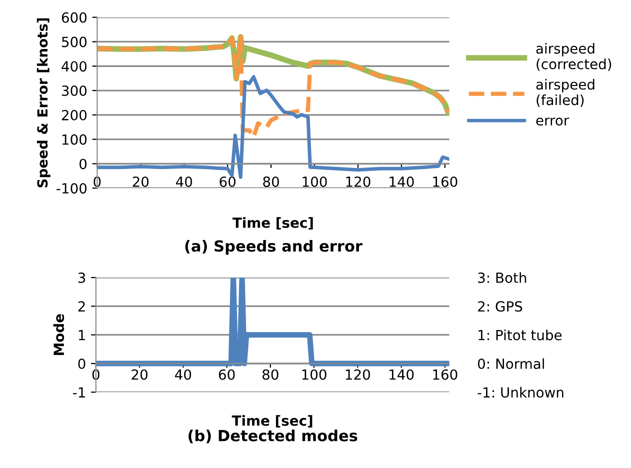 The image size is (631, 468). What do you see at coordinates (565, 92) in the screenshot?
I see `legend-label: airspeed (failed)` at bounding box center [565, 92].